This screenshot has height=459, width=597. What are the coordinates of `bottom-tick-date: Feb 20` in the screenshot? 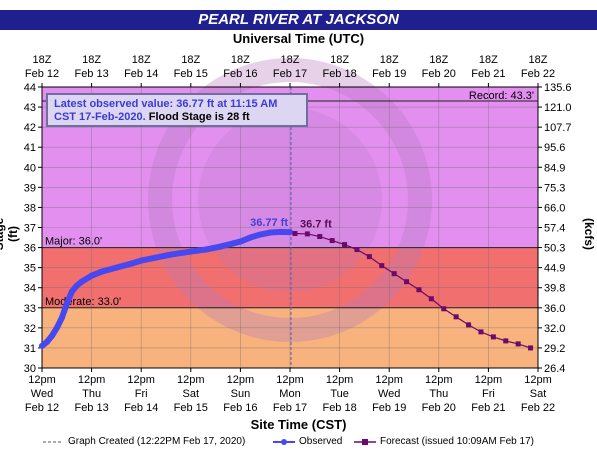 It's located at (439, 408).